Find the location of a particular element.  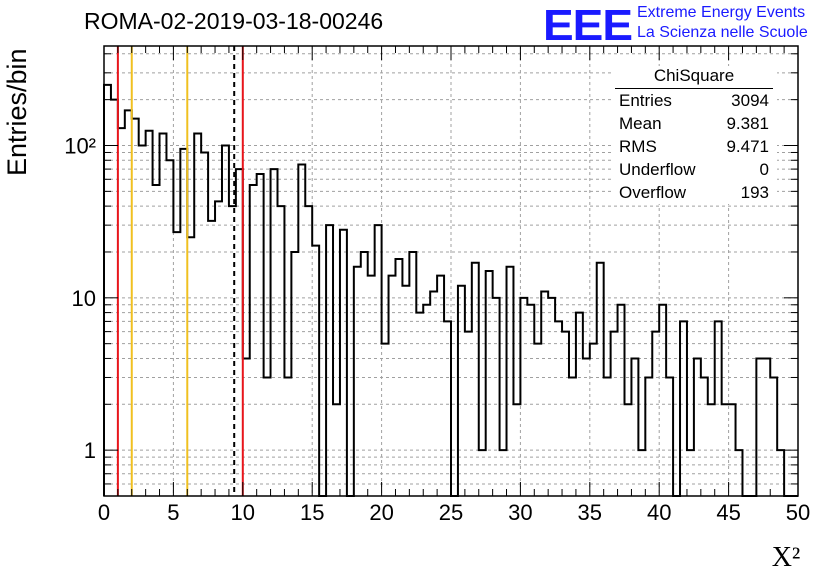

x-tick-label: 0 is located at coordinates (104, 512).